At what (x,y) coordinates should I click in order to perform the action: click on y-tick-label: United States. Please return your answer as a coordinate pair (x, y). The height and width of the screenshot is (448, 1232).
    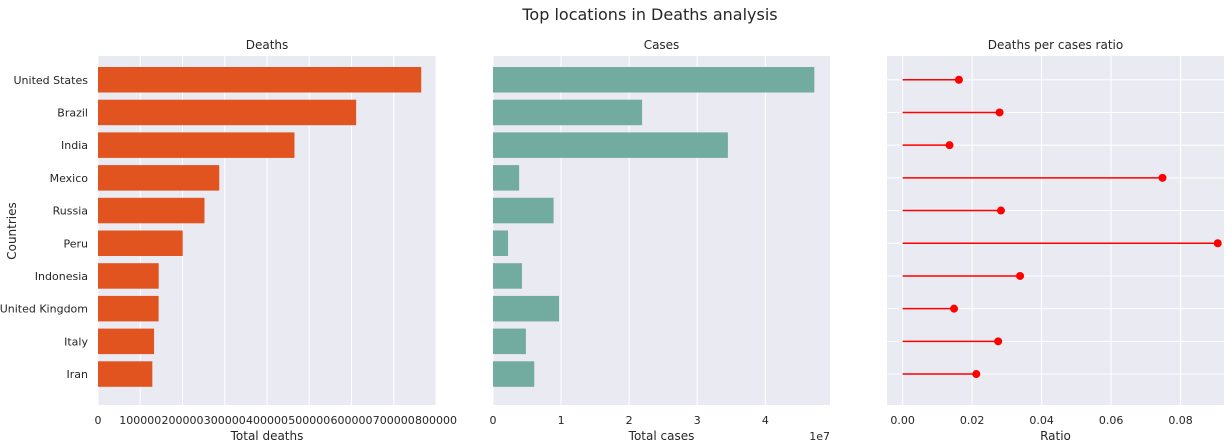
    Looking at the image, I should click on (51, 80).